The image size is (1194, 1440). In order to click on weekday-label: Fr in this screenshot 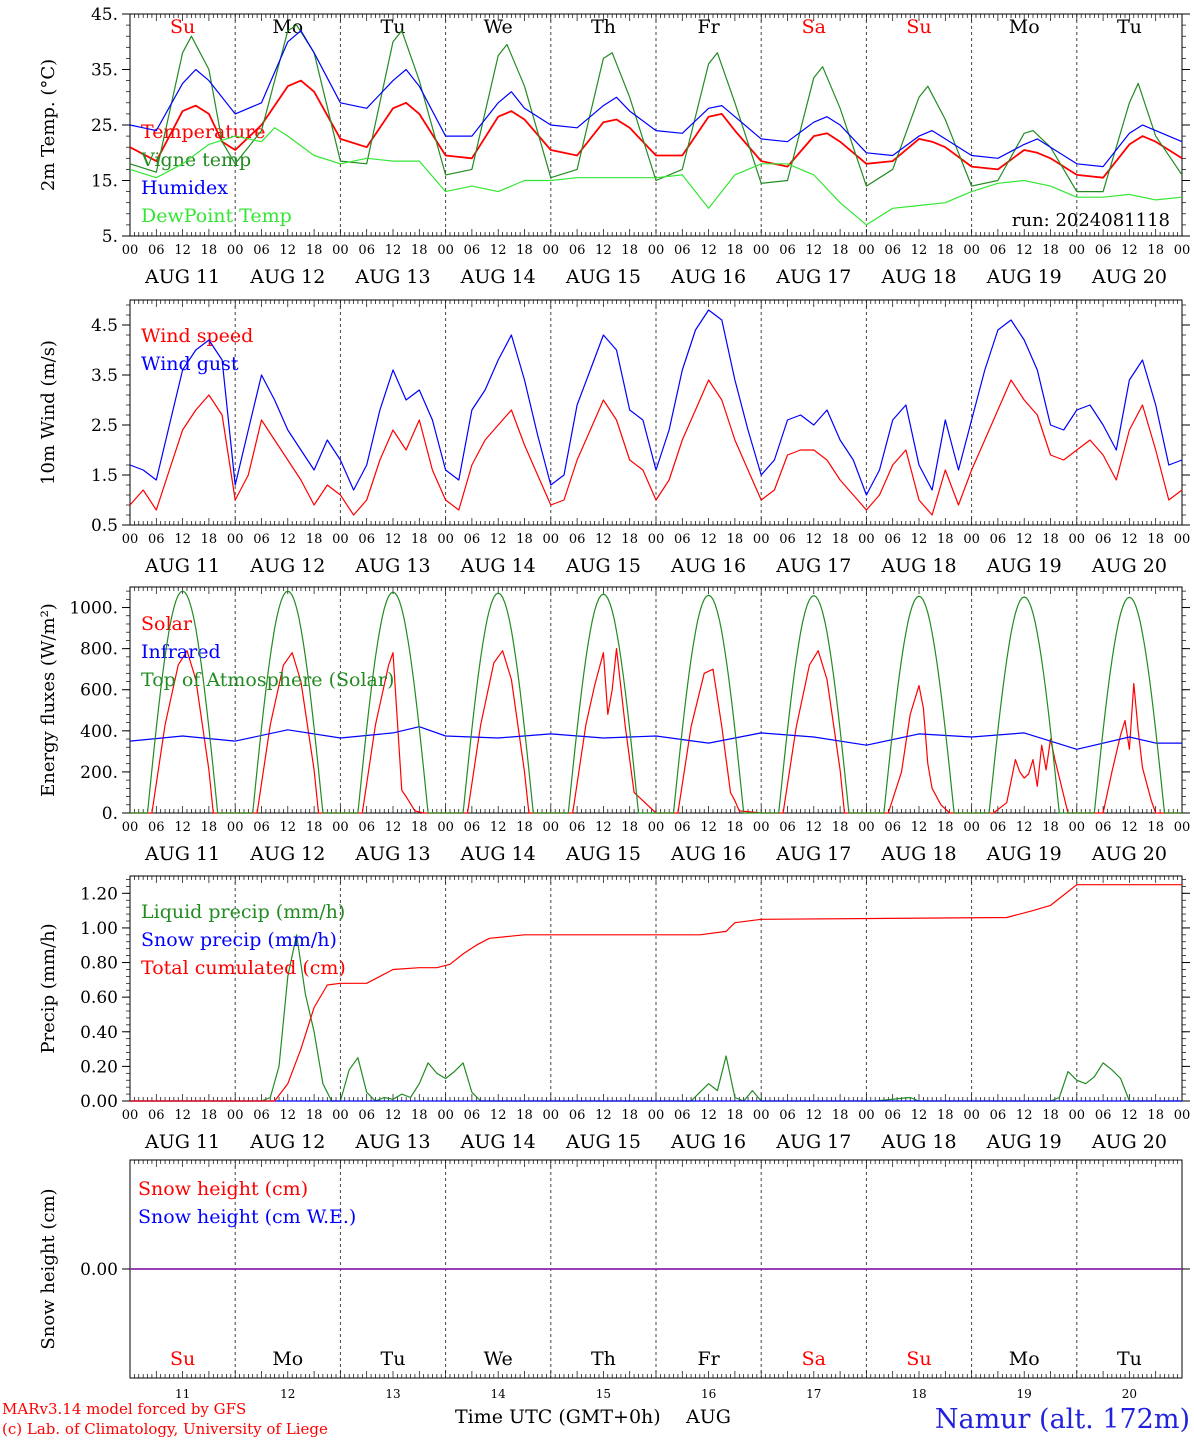, I will do `click(708, 1359)`.